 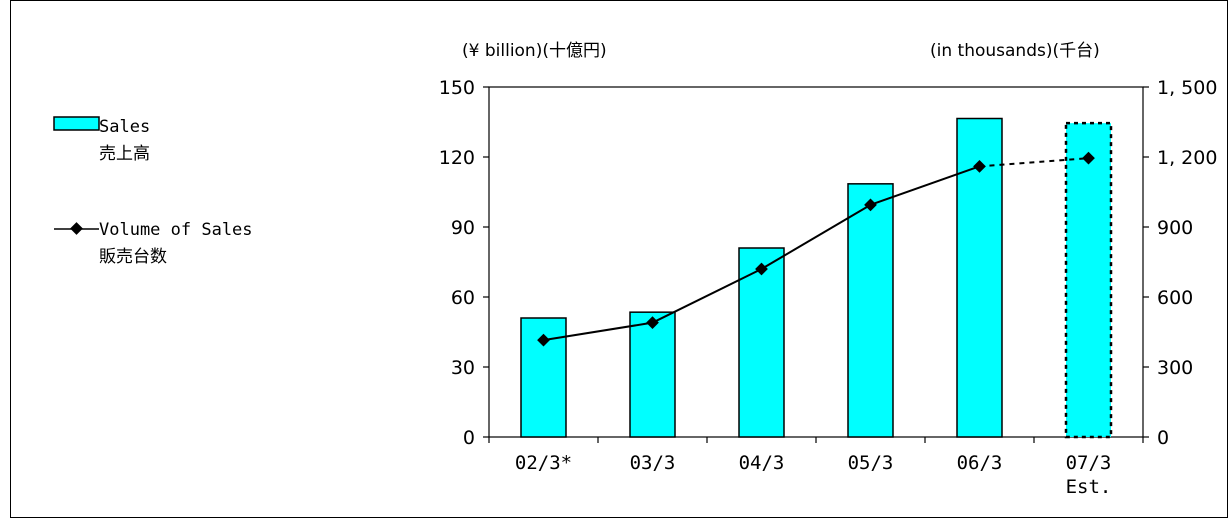 What do you see at coordinates (1089, 487) in the screenshot?
I see `x-tick-sublabel: Est.` at bounding box center [1089, 487].